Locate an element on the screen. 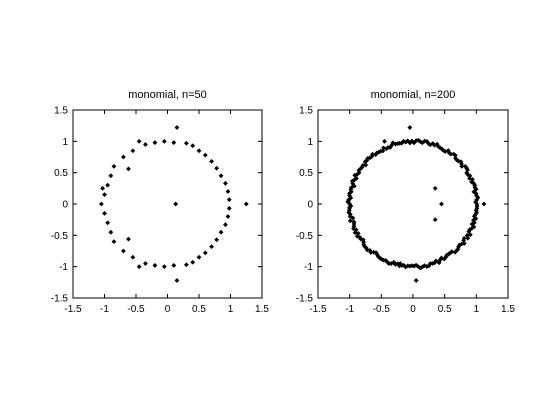  x-tick-label: 1.5 is located at coordinates (262, 309).